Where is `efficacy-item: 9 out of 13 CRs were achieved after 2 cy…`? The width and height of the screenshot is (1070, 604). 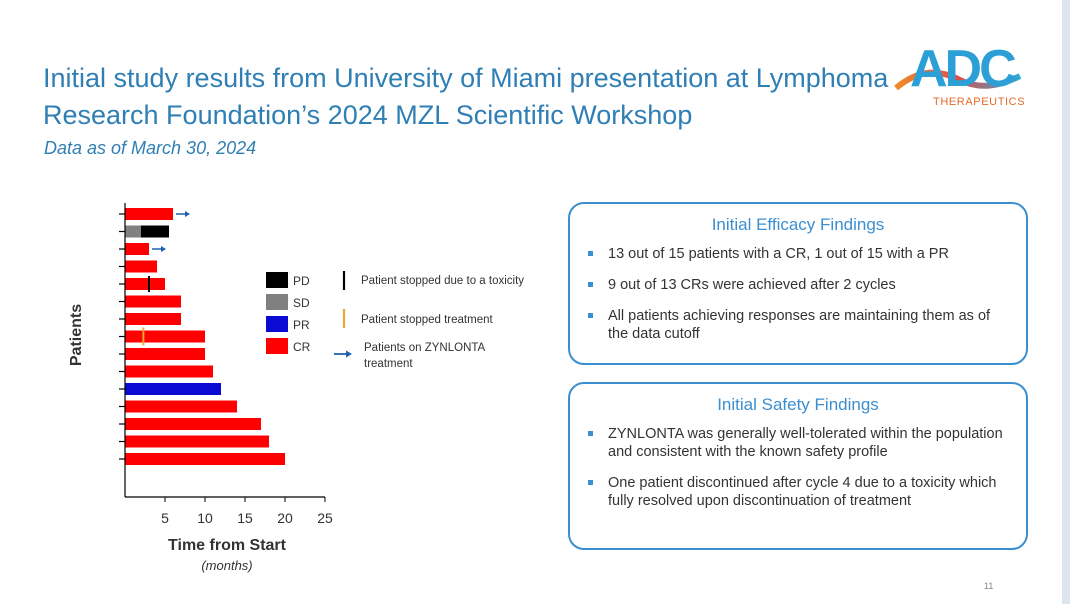
efficacy-item: 9 out of 13 CRs were achieved after 2 cy… is located at coordinates (798, 285).